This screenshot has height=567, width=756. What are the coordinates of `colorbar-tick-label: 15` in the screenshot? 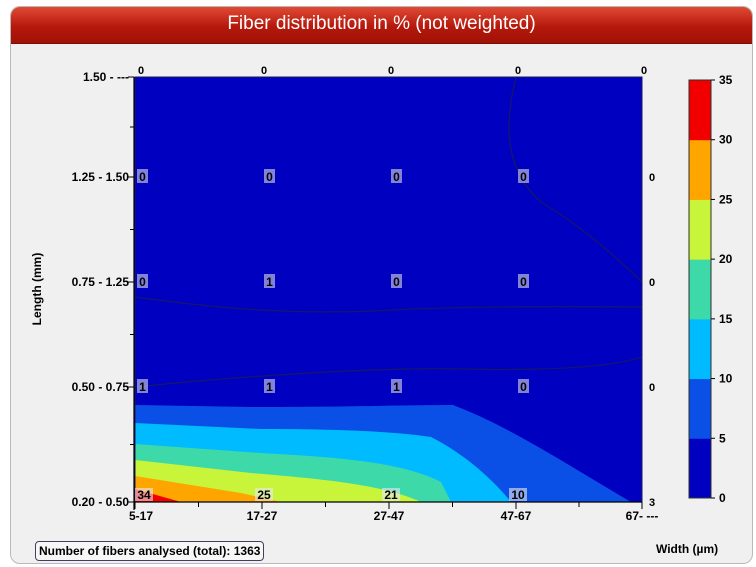 It's located at (726, 319).